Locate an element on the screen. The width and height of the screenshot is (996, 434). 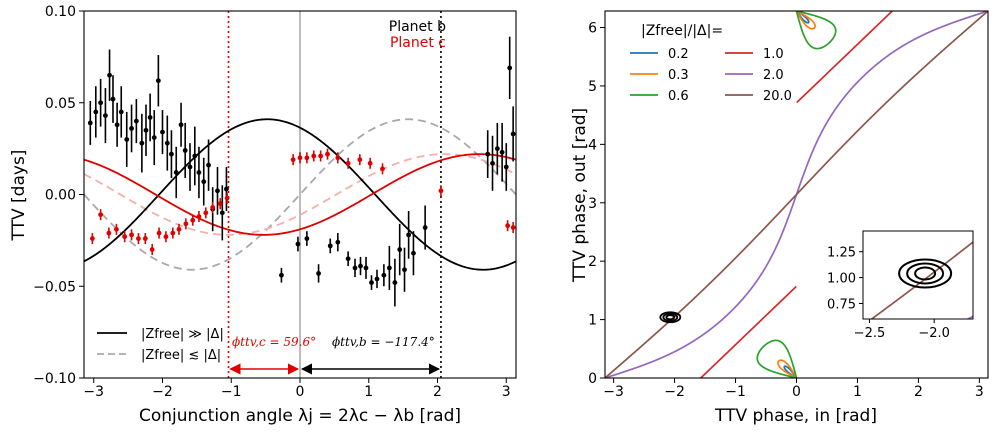
main-contour is located at coordinates (670, 317).